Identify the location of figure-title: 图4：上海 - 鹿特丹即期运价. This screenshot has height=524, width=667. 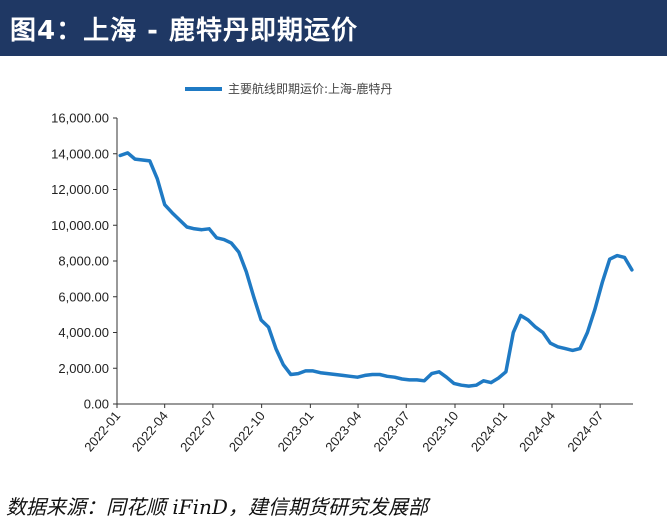
(184, 31).